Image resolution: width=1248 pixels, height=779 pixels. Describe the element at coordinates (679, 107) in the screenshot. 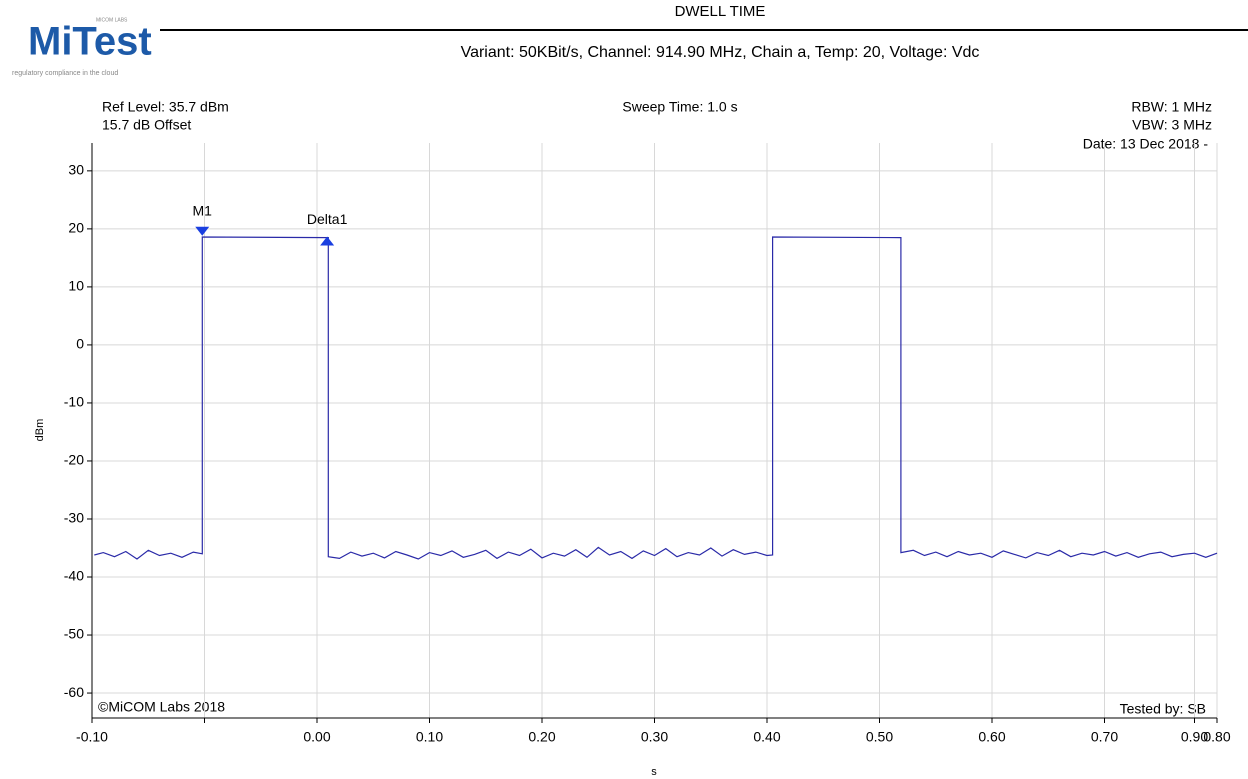

I see `sweep-time: Sweep Time: 1.0 s` at that location.